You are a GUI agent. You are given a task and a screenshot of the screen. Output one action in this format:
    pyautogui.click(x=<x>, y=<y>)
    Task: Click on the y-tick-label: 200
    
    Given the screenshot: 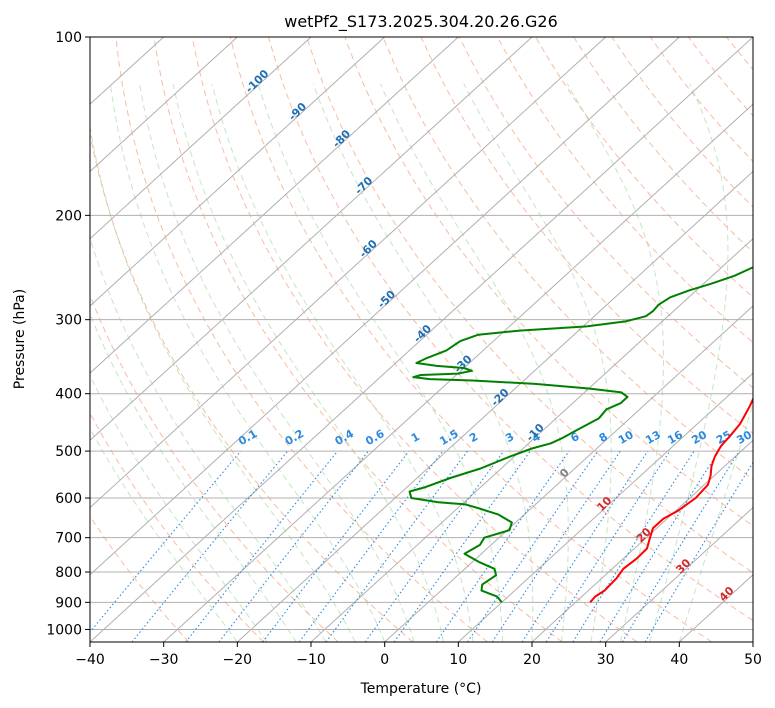 What is the action you would take?
    pyautogui.click(x=68, y=216)
    